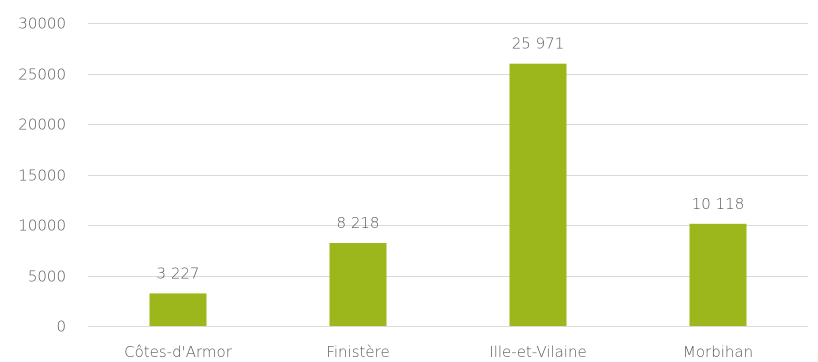 The width and height of the screenshot is (818, 362). Describe the element at coordinates (718, 352) in the screenshot. I see `x-tick-label: Morbihan` at that location.